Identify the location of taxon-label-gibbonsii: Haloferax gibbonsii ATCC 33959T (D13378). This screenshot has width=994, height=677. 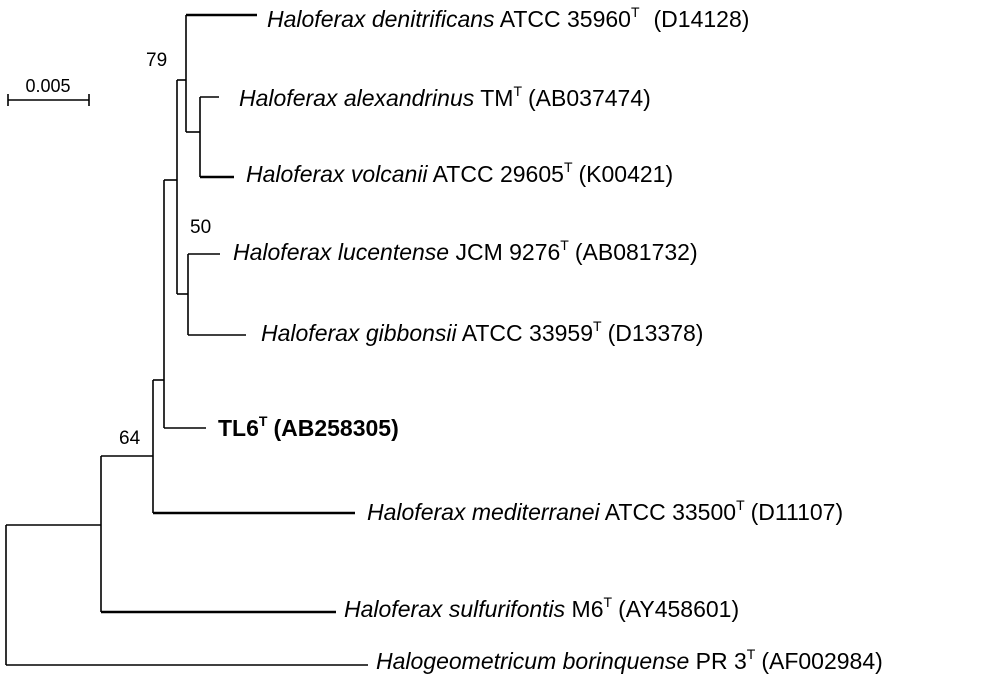
(482, 332).